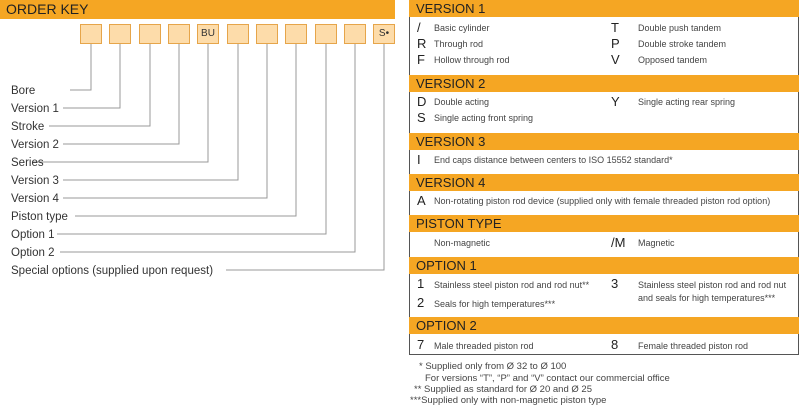 The width and height of the screenshot is (800, 411). What do you see at coordinates (35, 199) in the screenshot?
I see `label-version4: Version 4` at bounding box center [35, 199].